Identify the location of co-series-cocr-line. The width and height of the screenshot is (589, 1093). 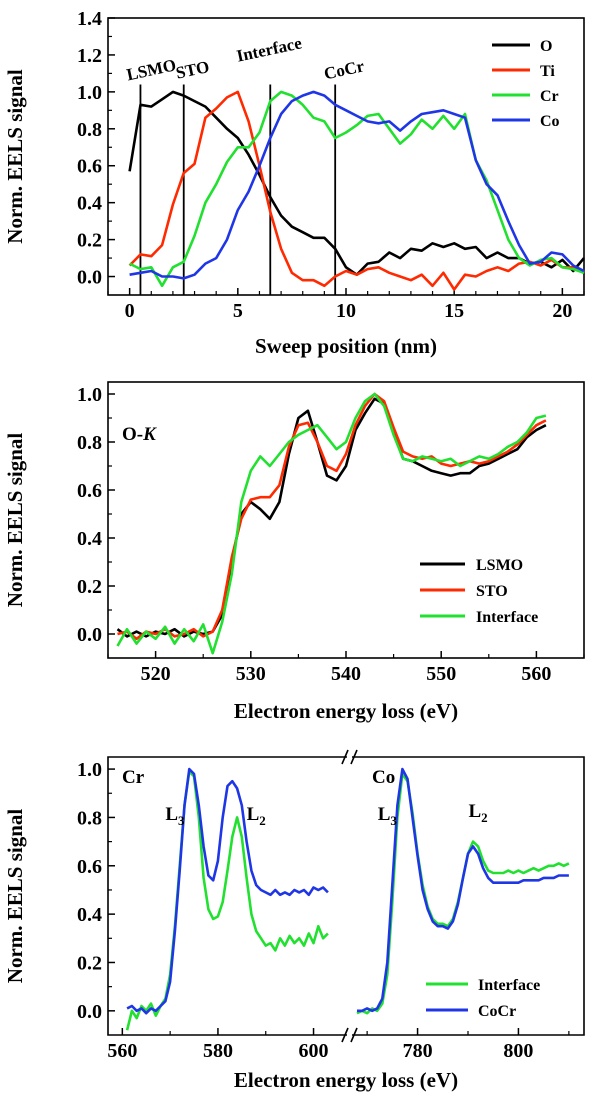
(463, 890).